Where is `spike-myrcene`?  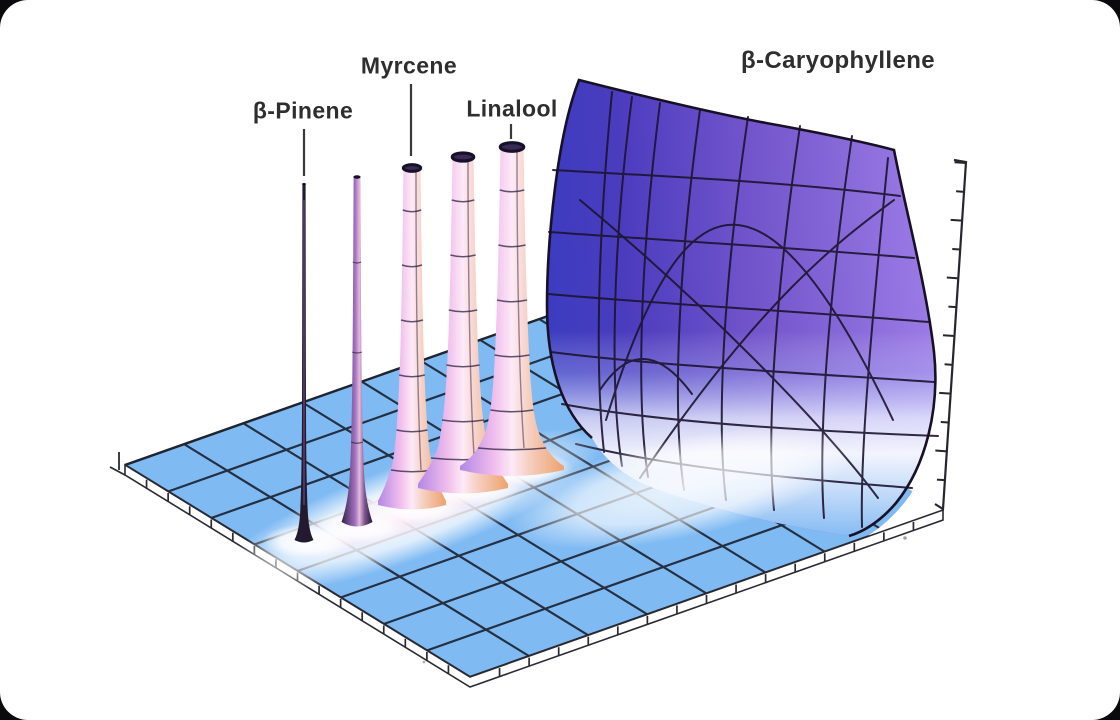
spike-myrcene is located at coordinates (412, 336).